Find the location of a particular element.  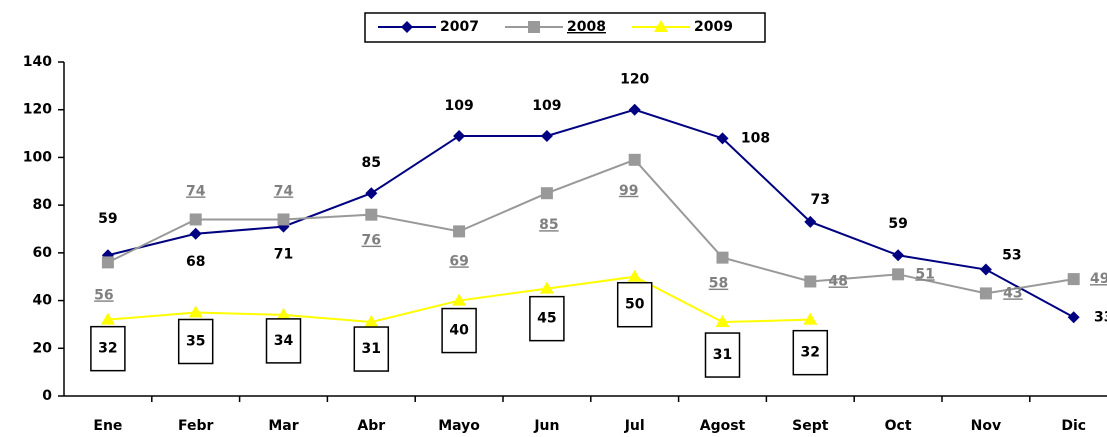

x-tick-label: Agost is located at coordinates (723, 426).